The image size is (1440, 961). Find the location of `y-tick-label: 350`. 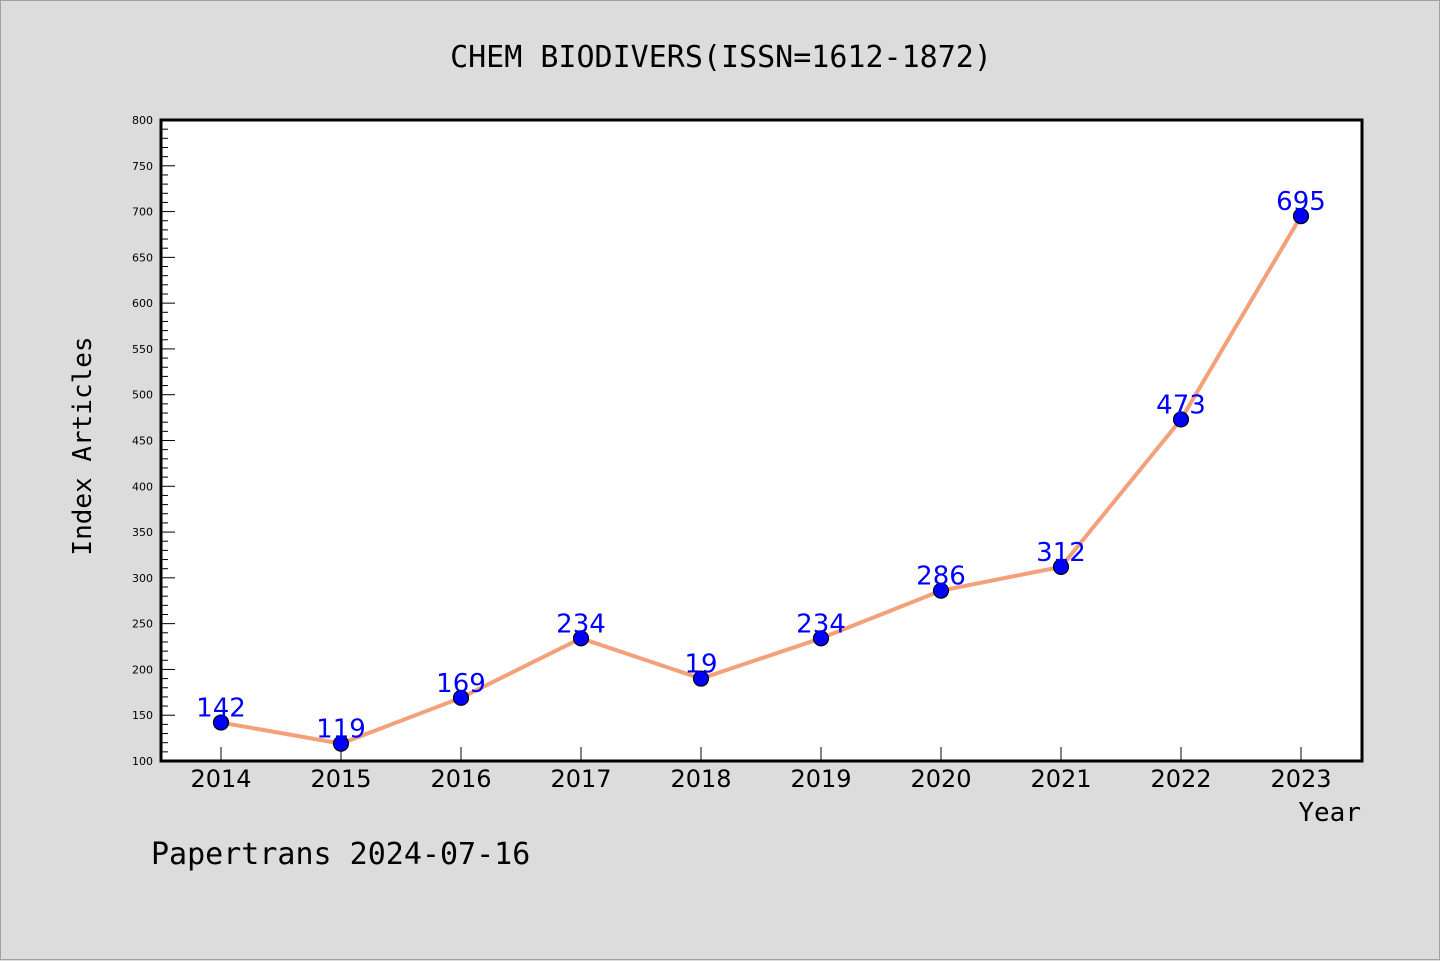

y-tick-label: 350 is located at coordinates (142, 532).